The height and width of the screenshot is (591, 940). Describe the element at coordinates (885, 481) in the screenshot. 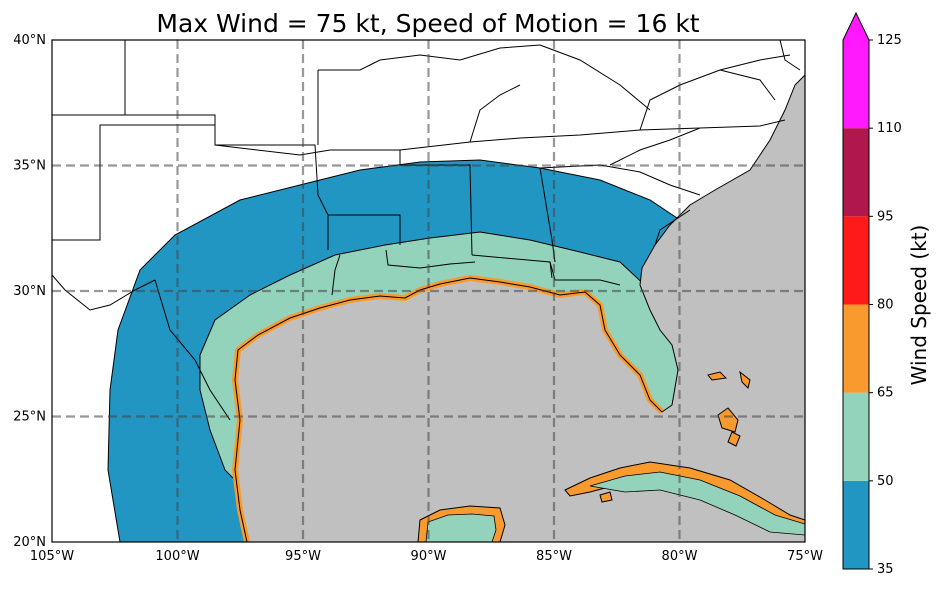

I see `colorbar-tick-label: 50` at that location.